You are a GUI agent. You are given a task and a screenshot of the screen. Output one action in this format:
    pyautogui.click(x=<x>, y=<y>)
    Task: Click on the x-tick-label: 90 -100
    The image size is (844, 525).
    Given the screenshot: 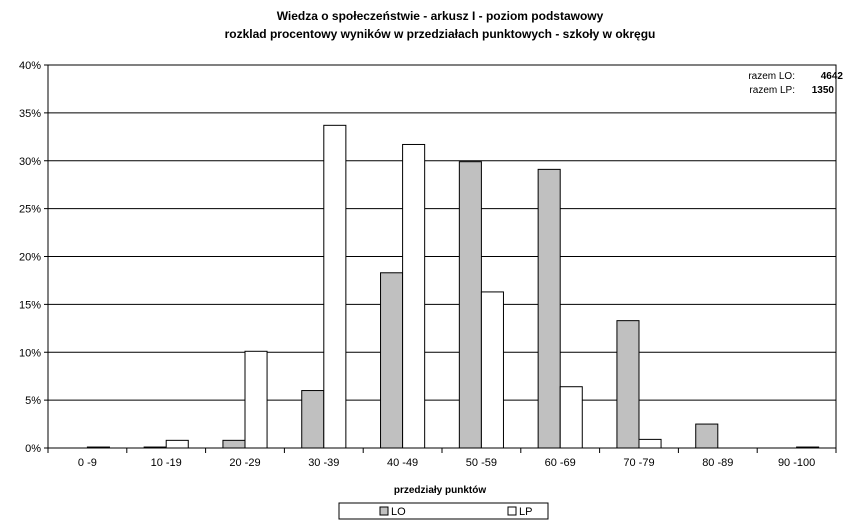 What is the action you would take?
    pyautogui.click(x=796, y=463)
    